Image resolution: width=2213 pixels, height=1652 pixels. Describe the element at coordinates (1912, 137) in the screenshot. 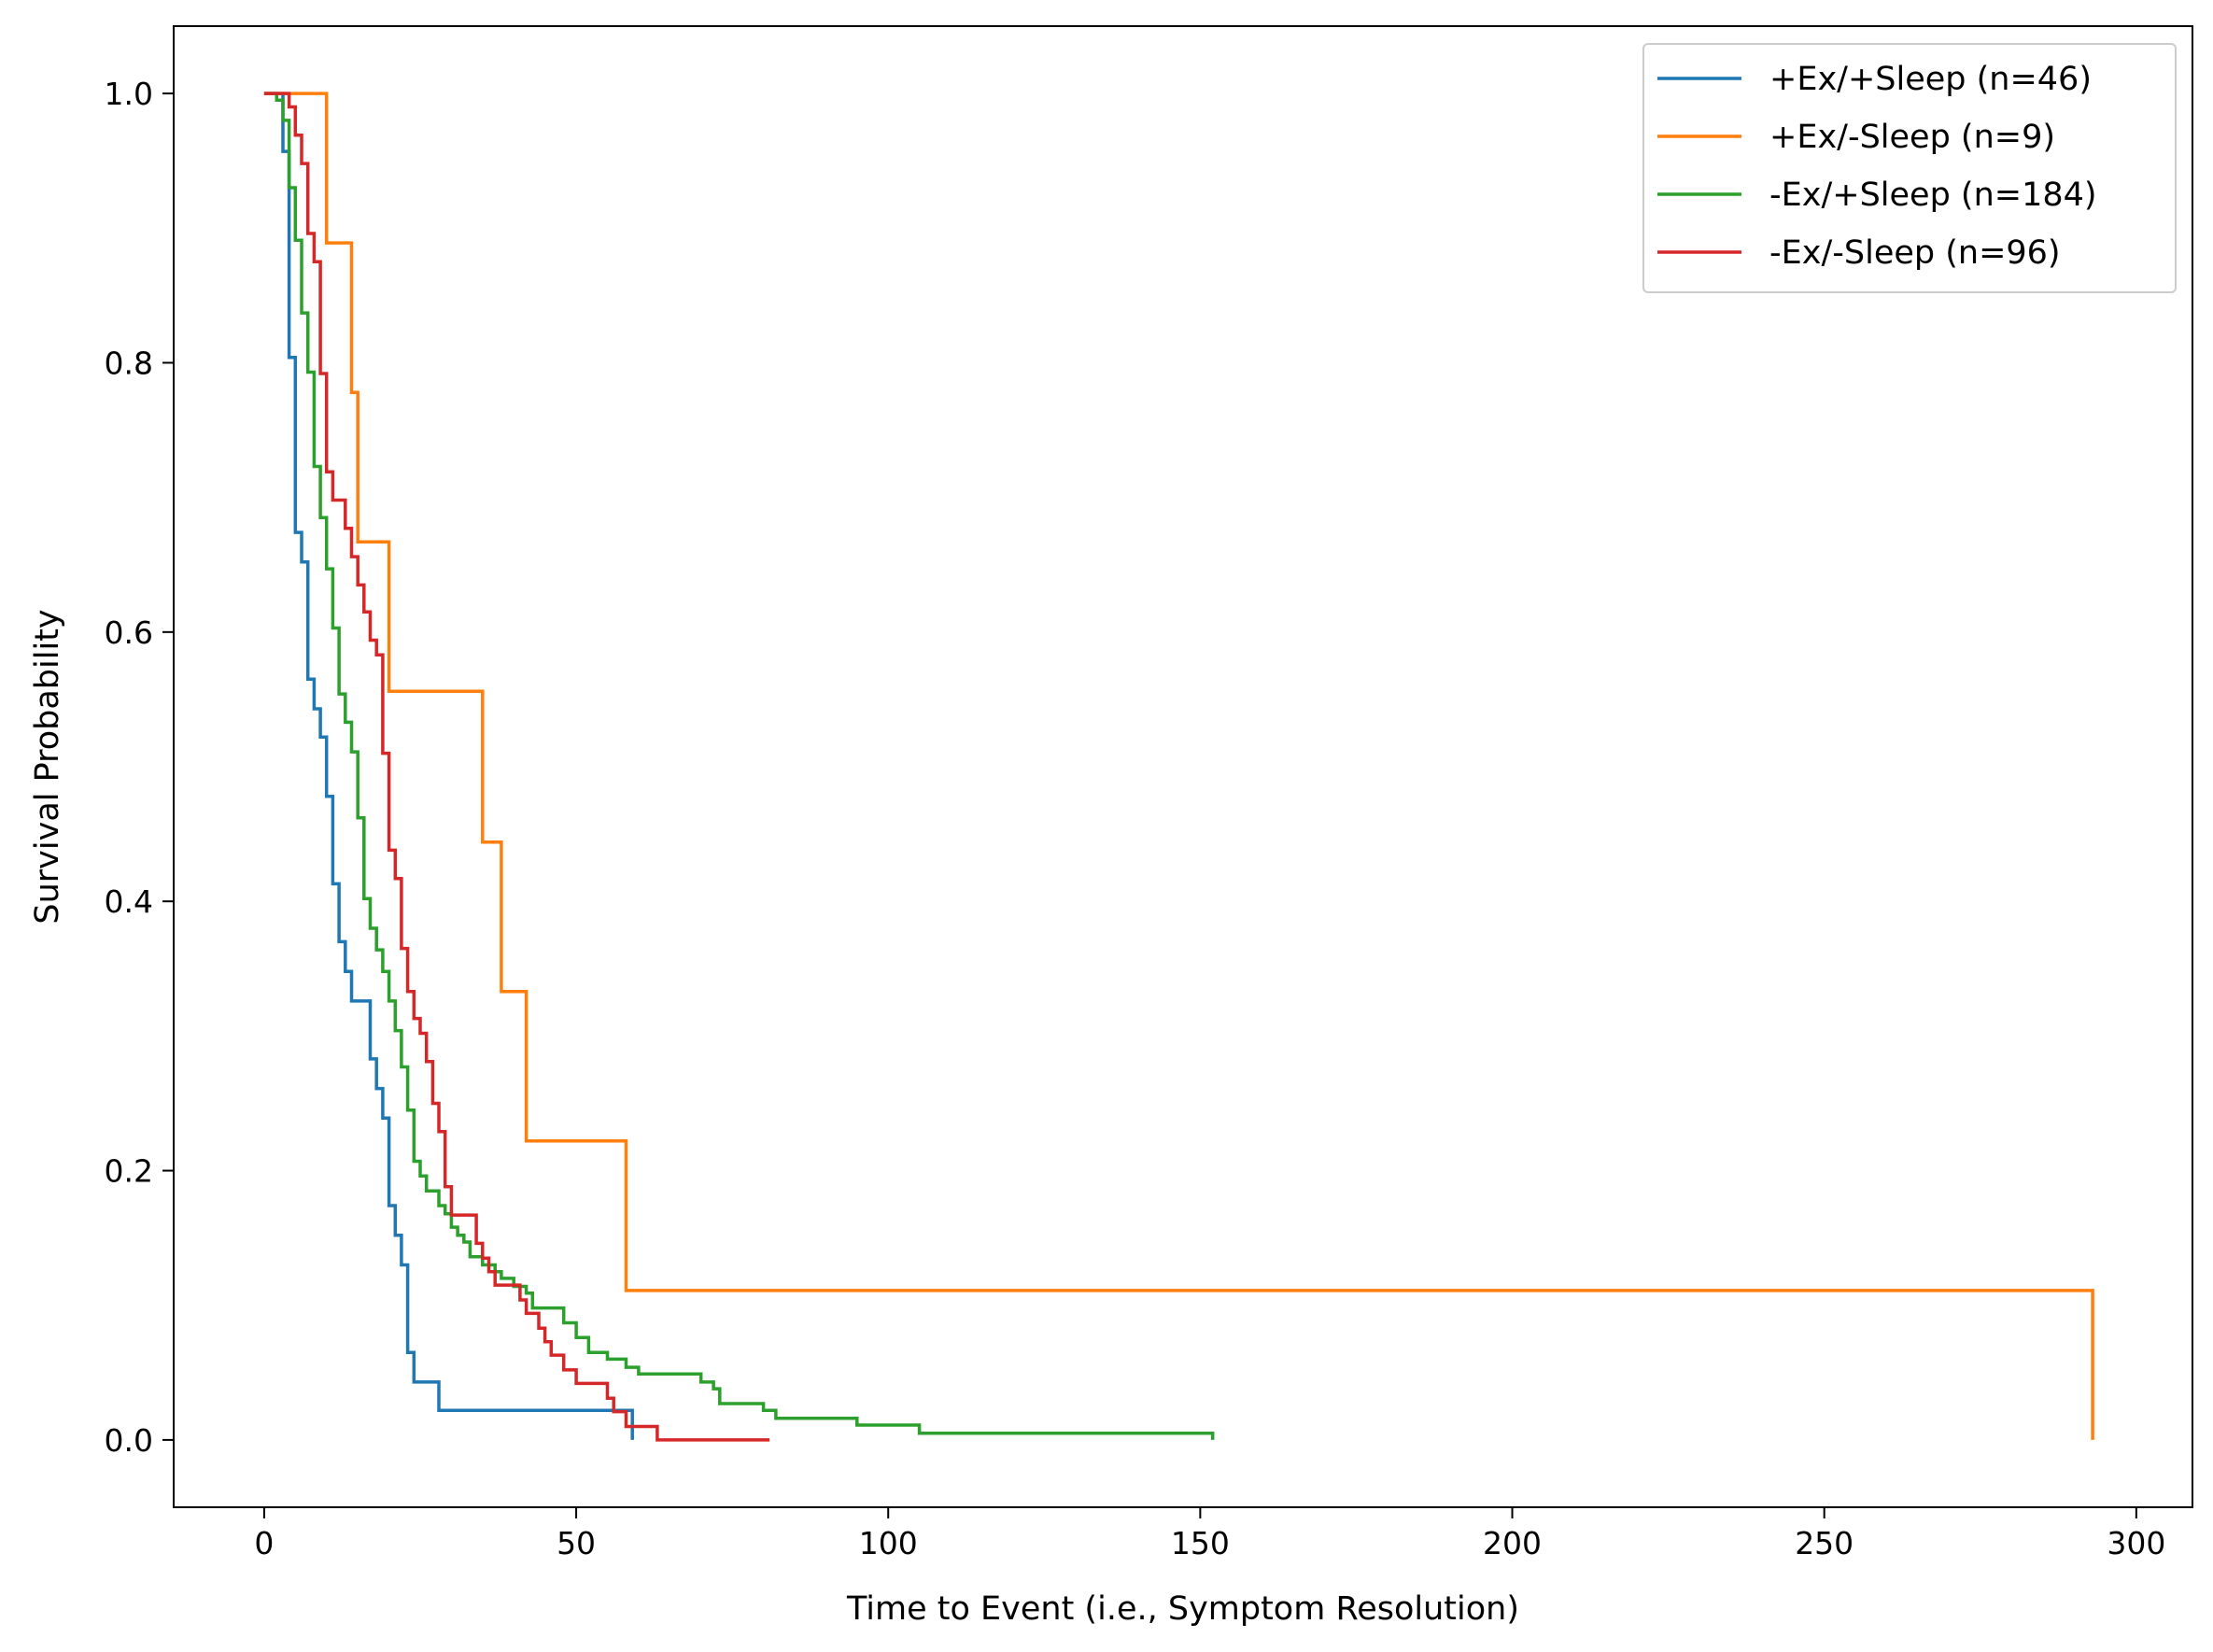

I see `legend-label-2: +Ex/-Sleep (n=9)` at that location.